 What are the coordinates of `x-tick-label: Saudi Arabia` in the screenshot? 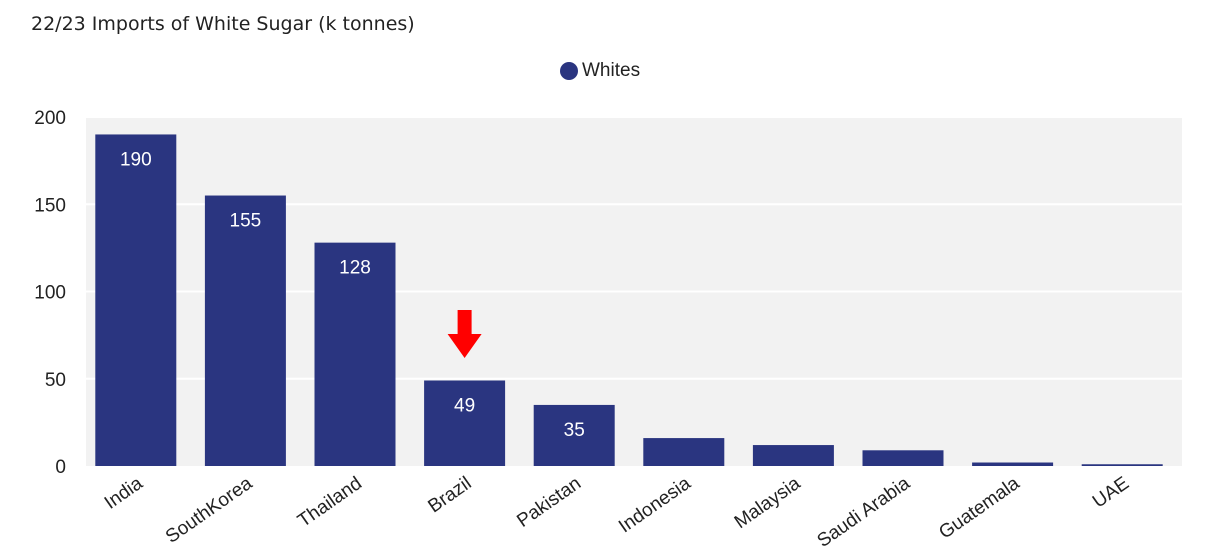 It's located at (864, 512).